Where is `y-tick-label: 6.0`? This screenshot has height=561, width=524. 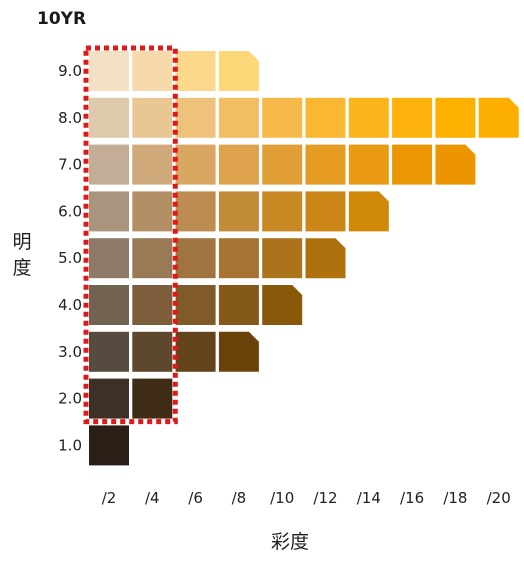 y-tick-label: 6.0 is located at coordinates (70, 211).